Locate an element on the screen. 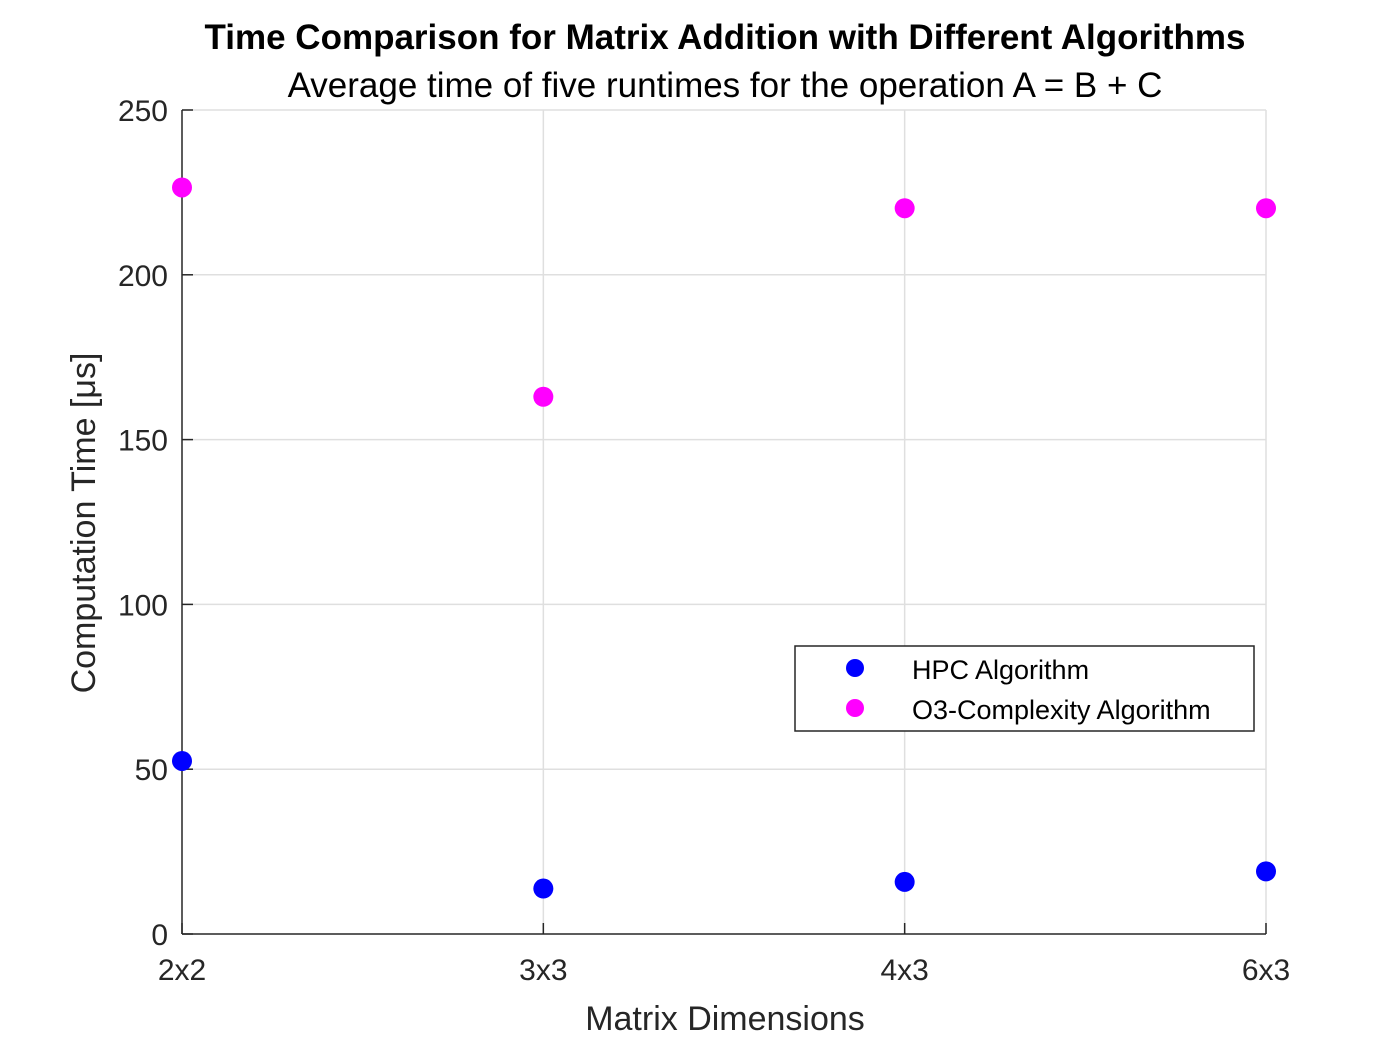 The image size is (1400, 1050). x-tick-label: 6x3 is located at coordinates (1266, 970).